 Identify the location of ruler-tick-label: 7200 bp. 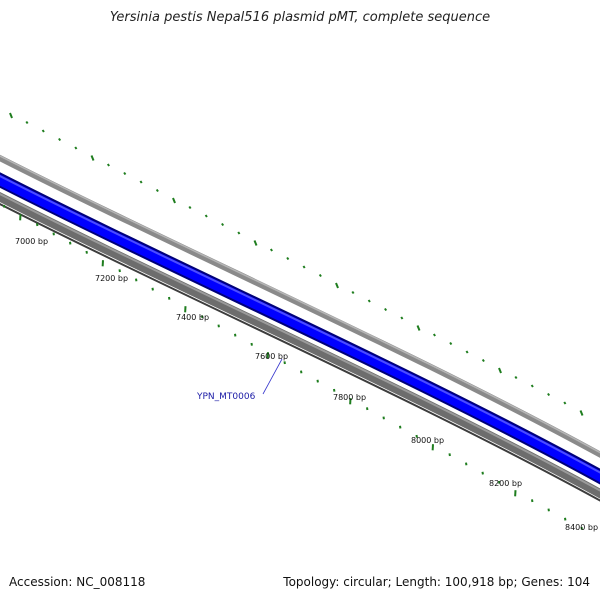
(111, 278).